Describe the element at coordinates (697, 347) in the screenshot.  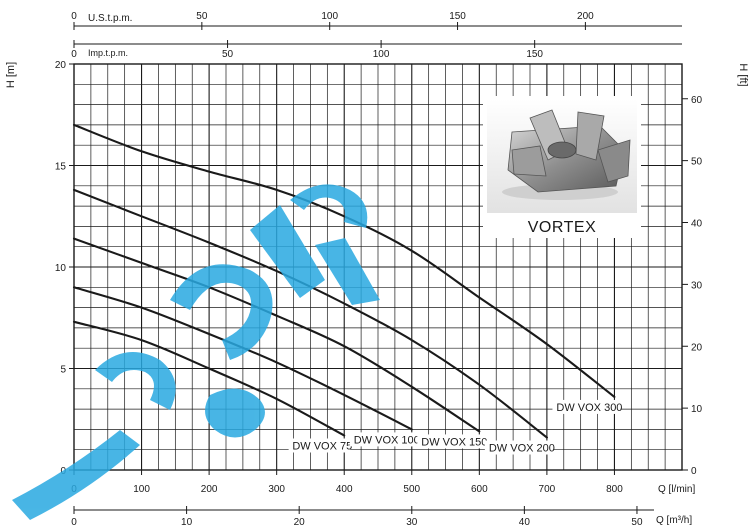
I see `y2-tick-label: 20` at that location.